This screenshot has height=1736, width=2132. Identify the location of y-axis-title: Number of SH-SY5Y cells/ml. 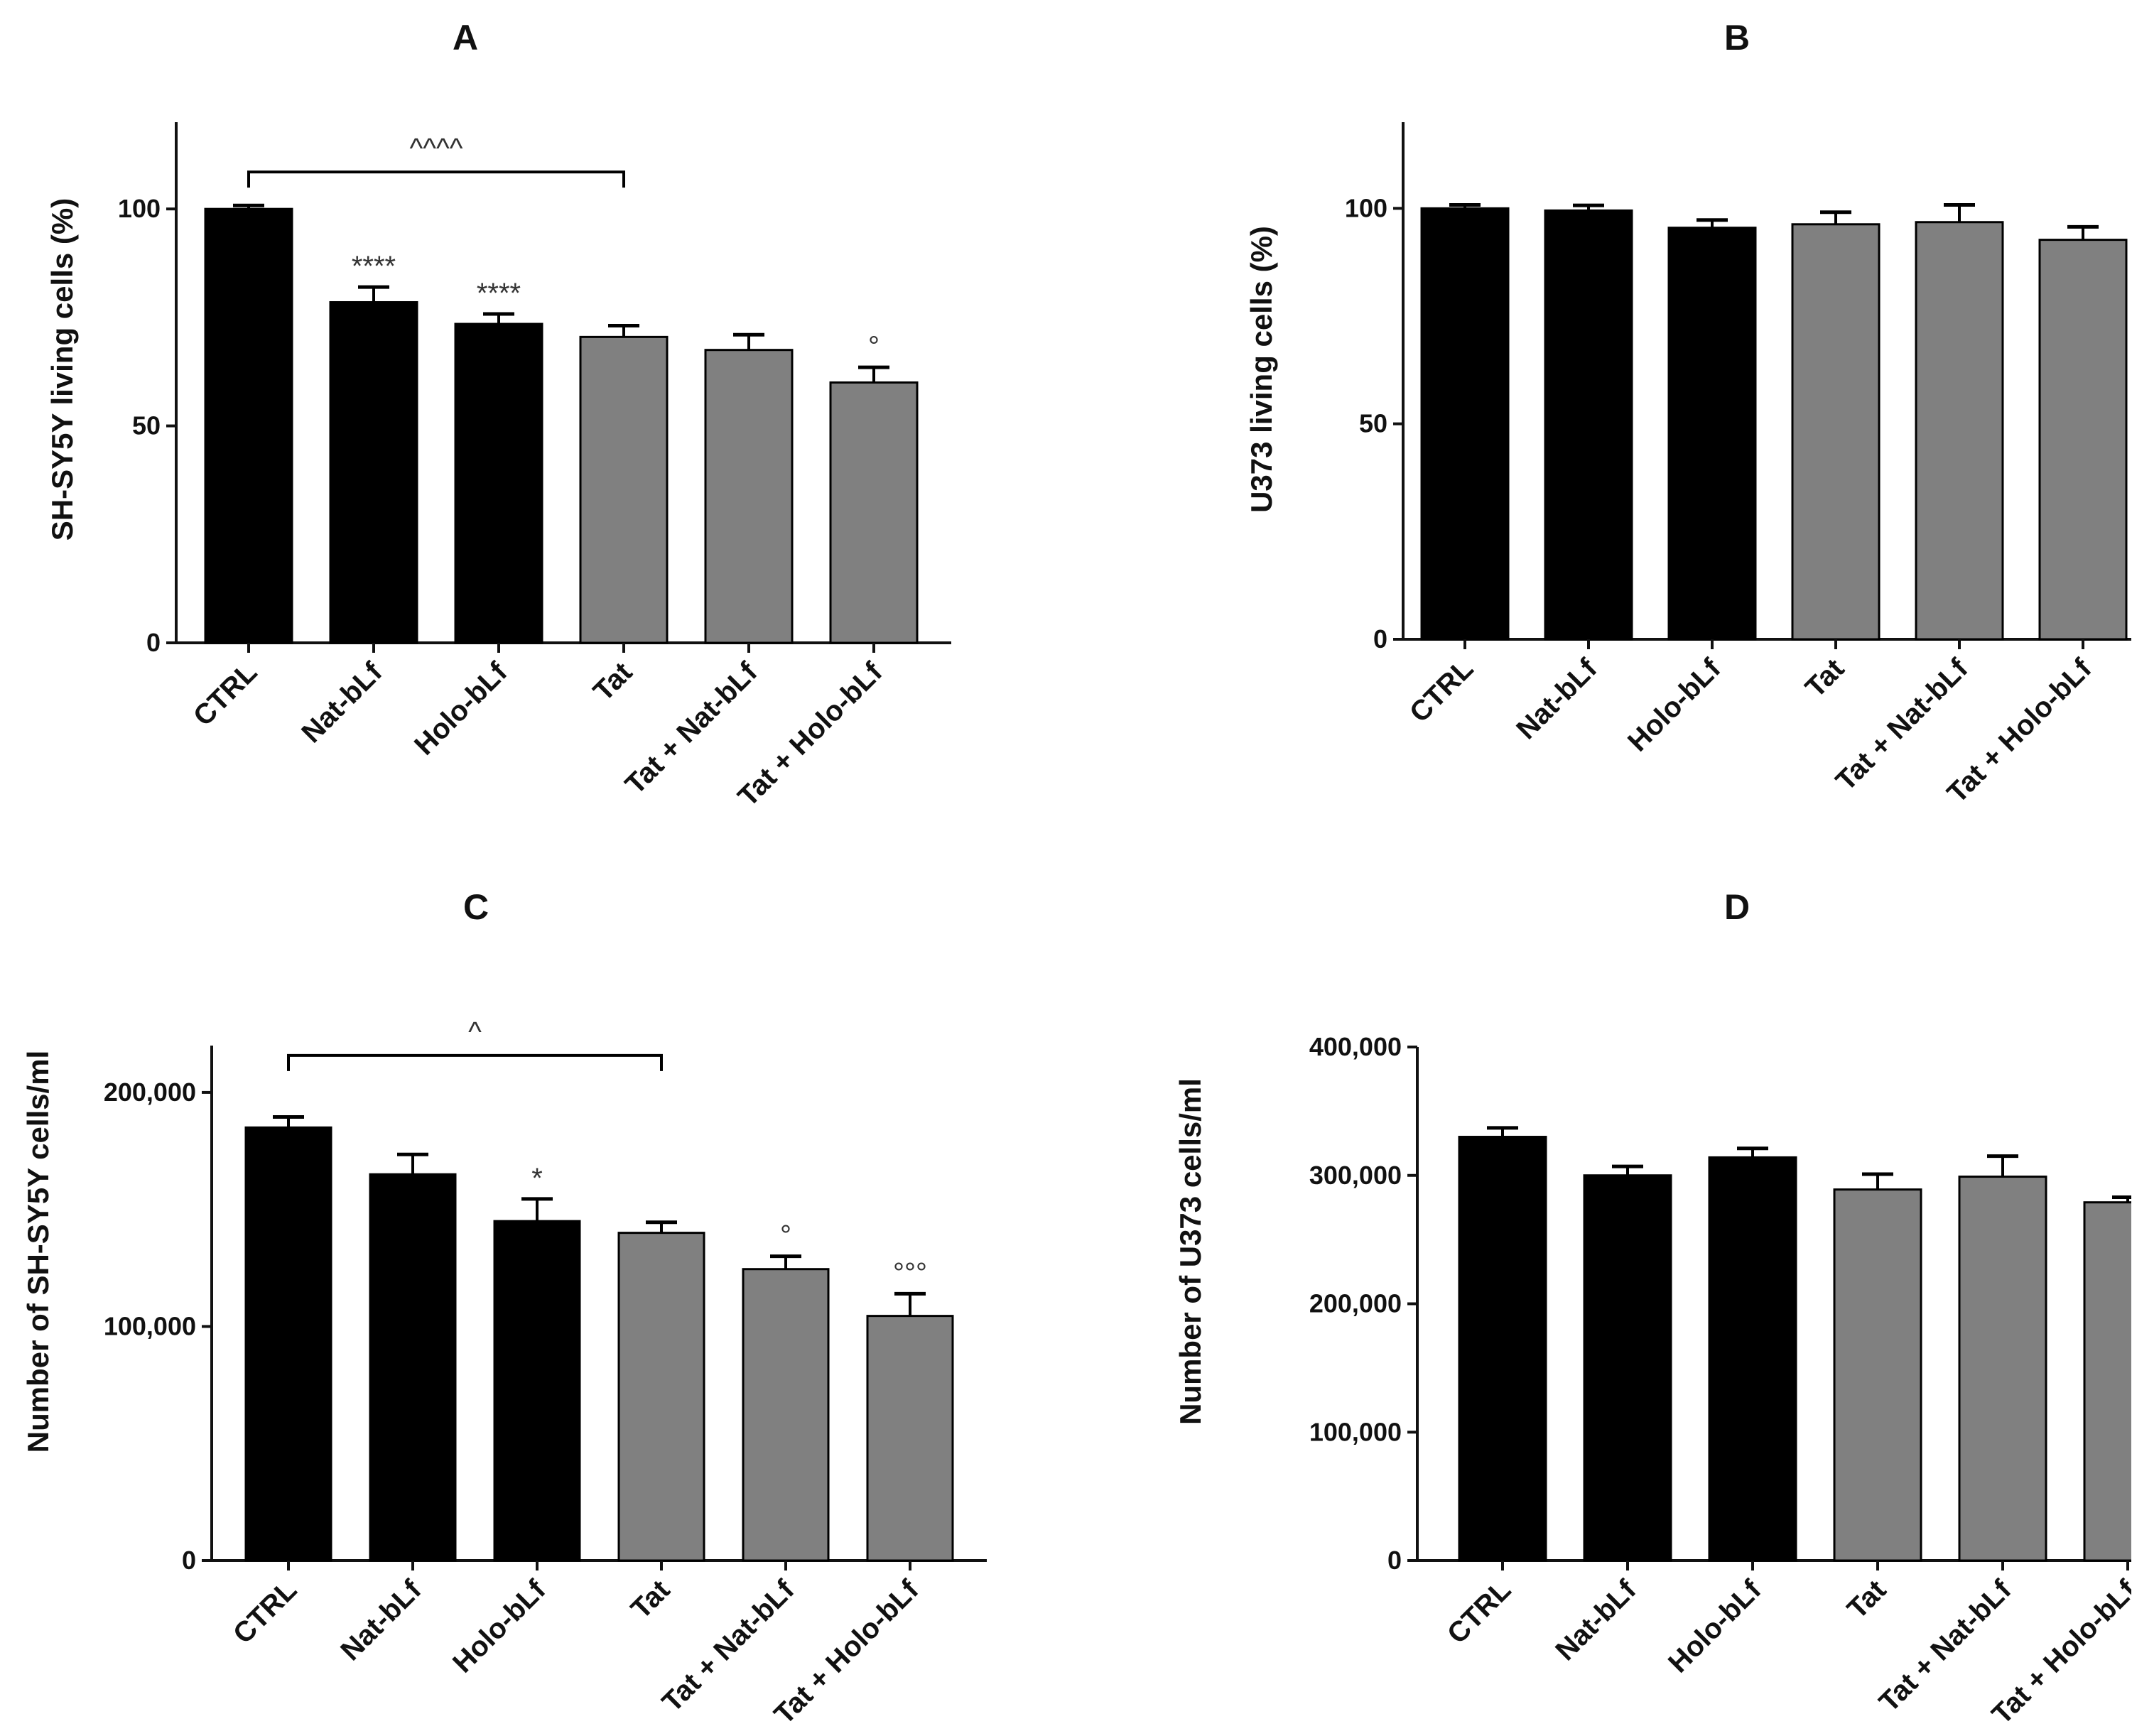
(38, 1252).